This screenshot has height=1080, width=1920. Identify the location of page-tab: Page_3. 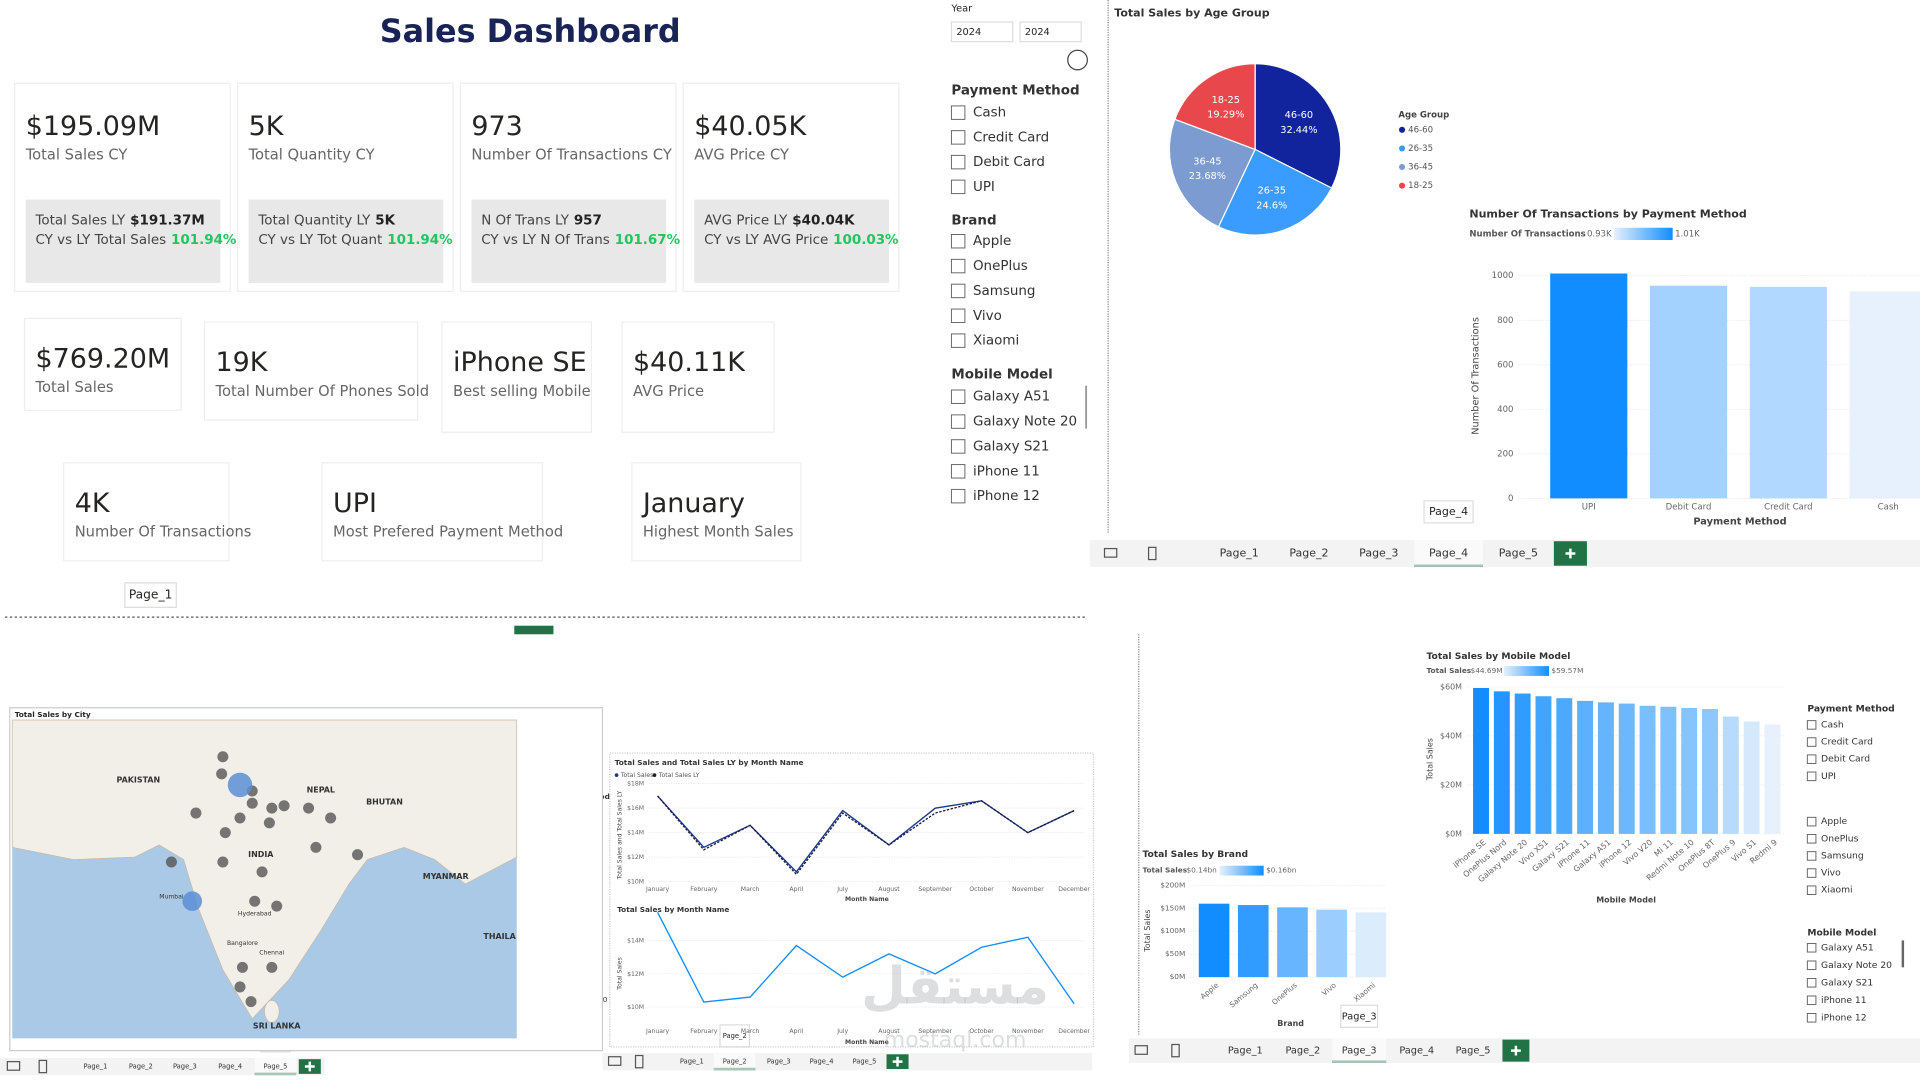
(1378, 552).